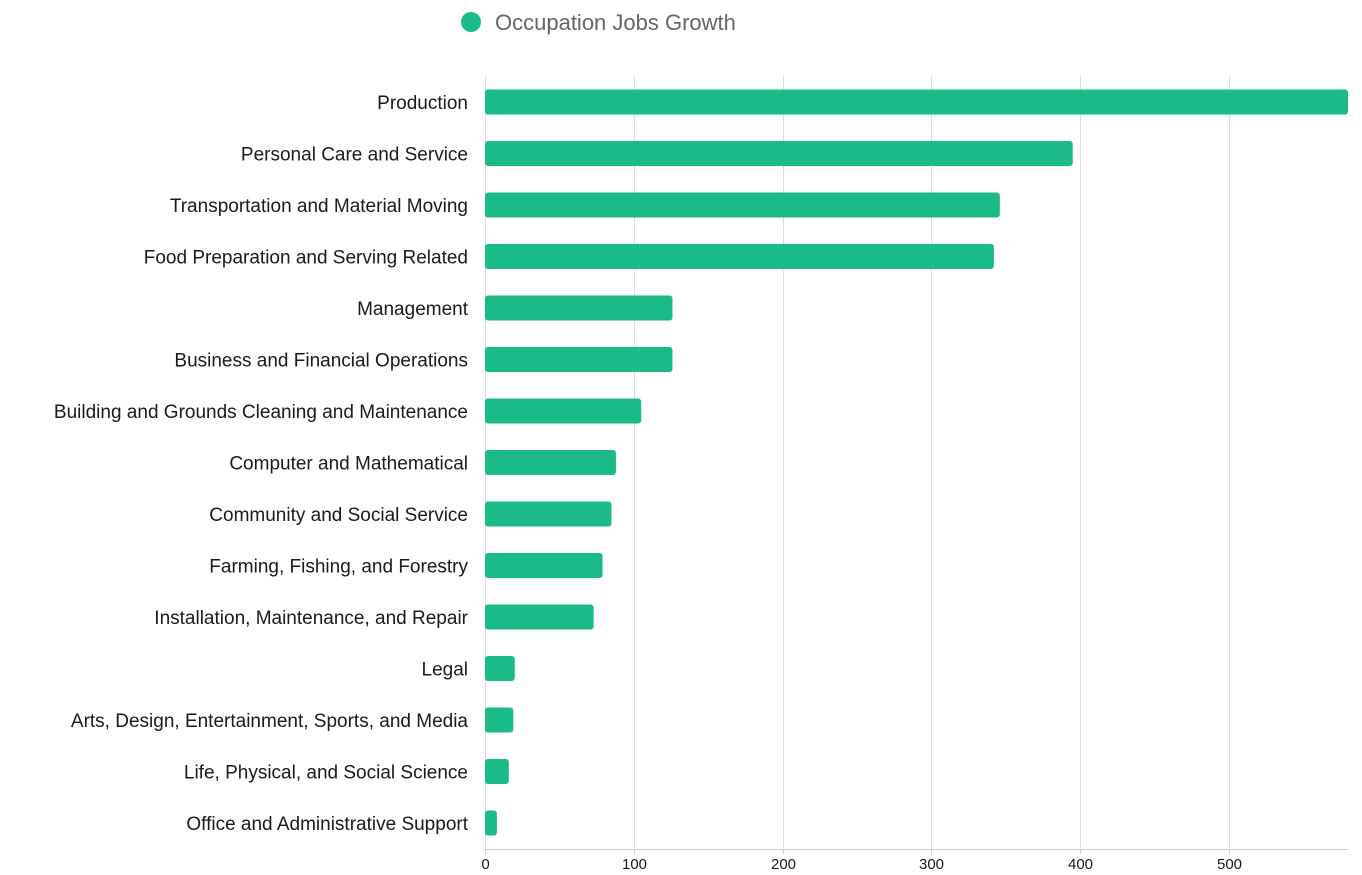 This screenshot has height=875, width=1362. I want to click on category-label: Life, Physical, and Social Science, so click(326, 773).